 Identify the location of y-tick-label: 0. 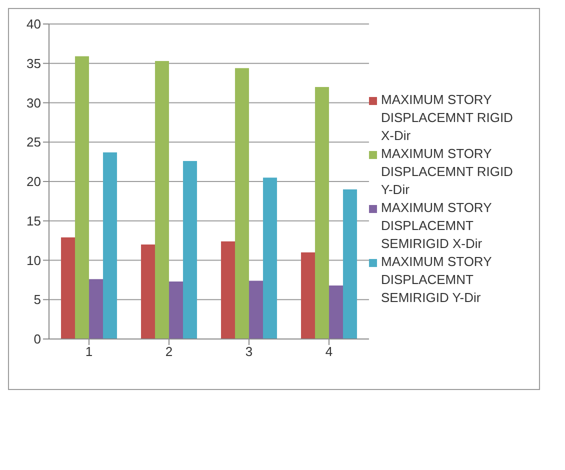
(37, 339).